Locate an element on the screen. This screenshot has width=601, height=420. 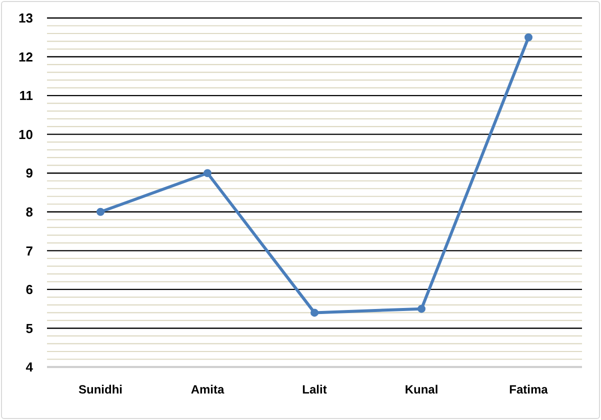
y-tick-label: 7 is located at coordinates (29, 250).